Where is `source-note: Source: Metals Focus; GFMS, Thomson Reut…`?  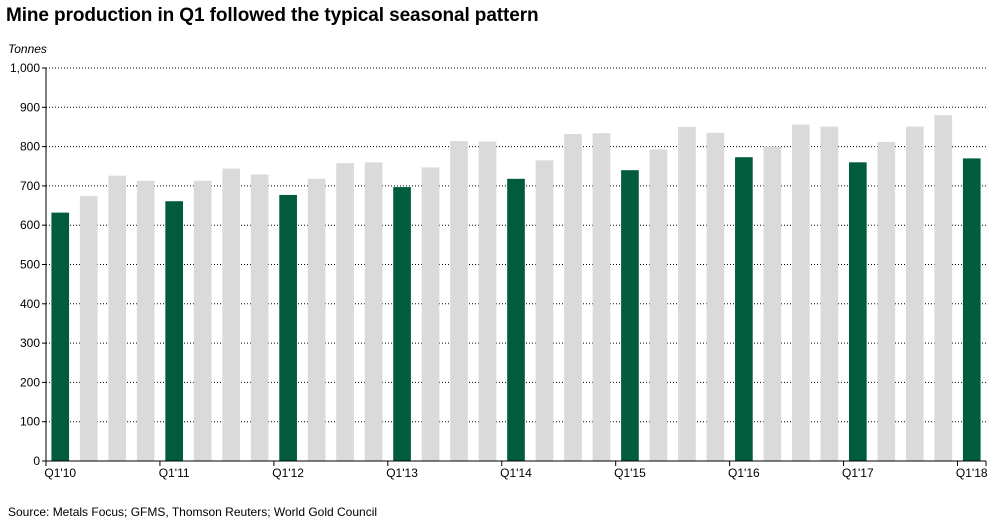
source-note: Source: Metals Focus; GFMS, Thomson Reut… is located at coordinates (193, 512).